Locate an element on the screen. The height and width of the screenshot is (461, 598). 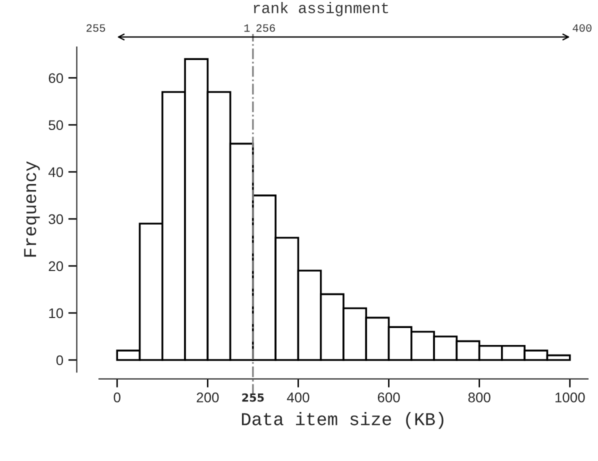
text: rank assignment is located at coordinates (321, 9).